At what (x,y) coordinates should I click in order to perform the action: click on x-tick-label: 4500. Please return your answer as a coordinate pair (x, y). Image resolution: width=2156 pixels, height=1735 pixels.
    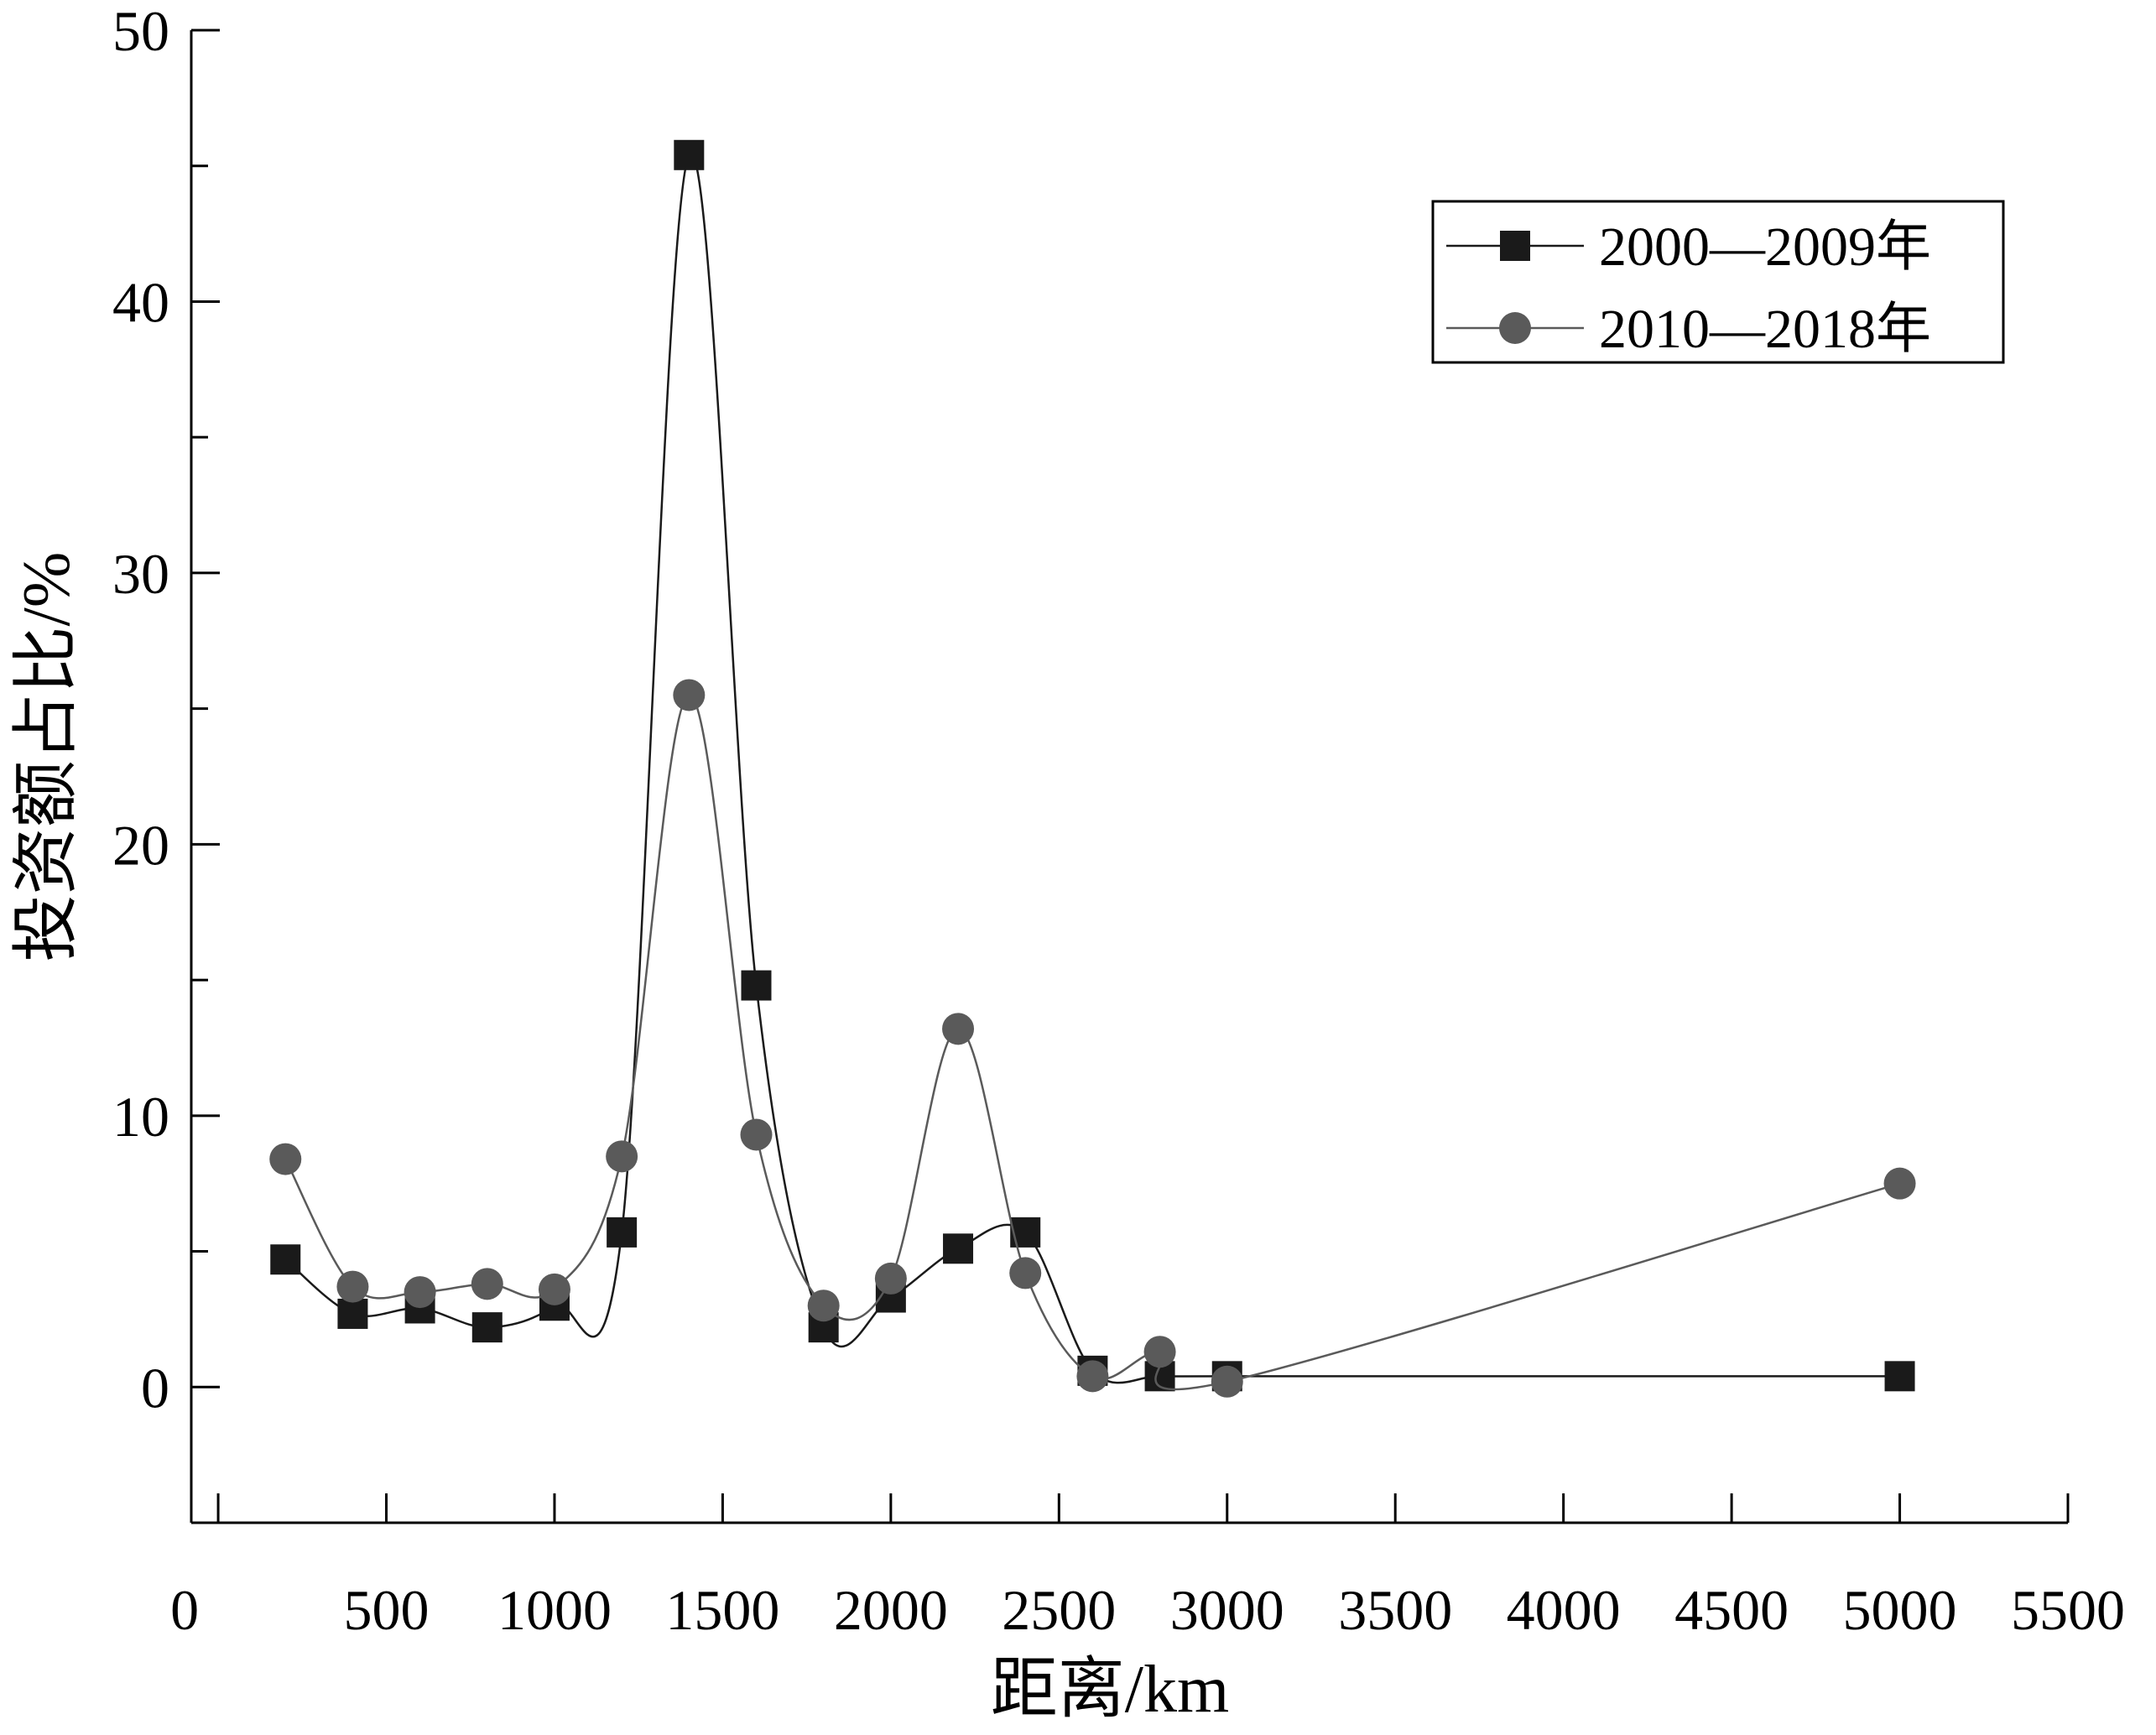
    Looking at the image, I should click on (1731, 1610).